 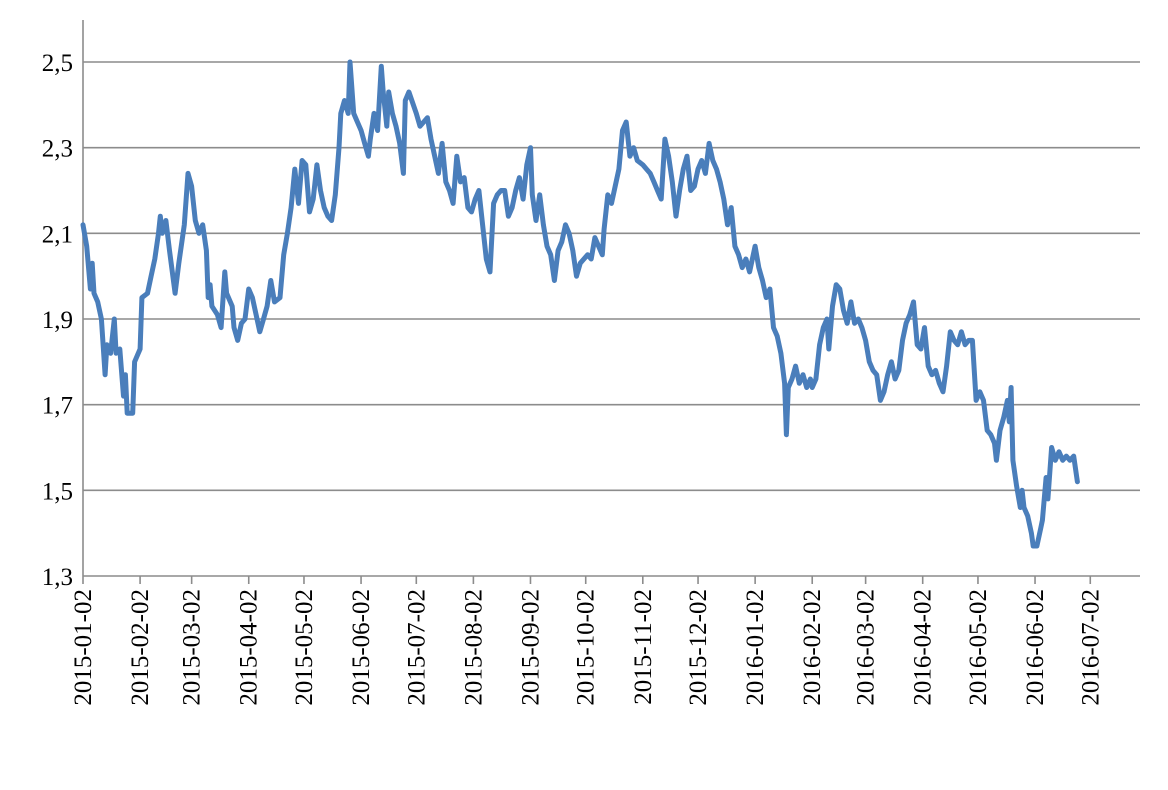 I want to click on y-tick-label: 2,5, so click(x=57, y=63).